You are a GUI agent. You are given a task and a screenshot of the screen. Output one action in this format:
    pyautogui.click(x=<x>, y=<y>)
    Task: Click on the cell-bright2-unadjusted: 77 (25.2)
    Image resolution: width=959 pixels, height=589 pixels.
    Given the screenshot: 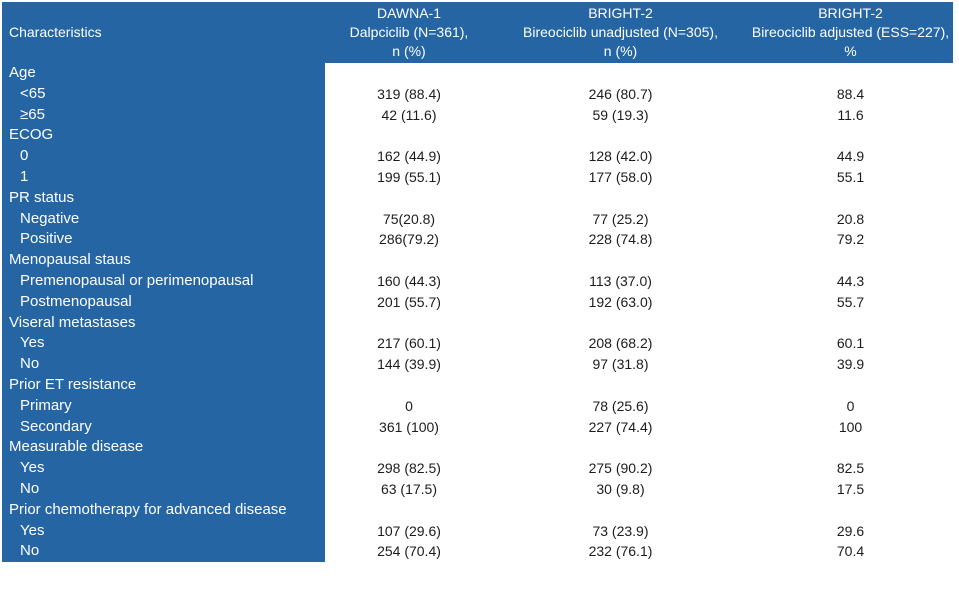 What is the action you would take?
    pyautogui.click(x=620, y=218)
    